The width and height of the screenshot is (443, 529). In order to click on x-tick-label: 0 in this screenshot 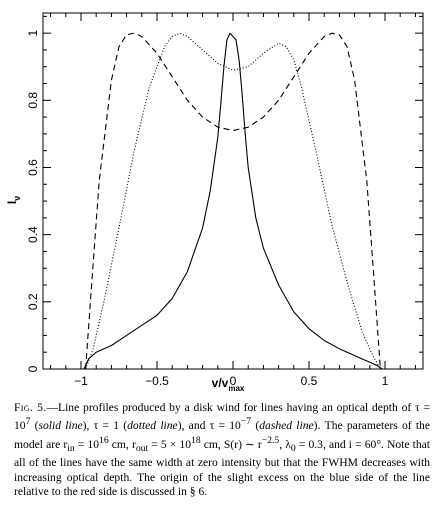, I will do `click(233, 381)`.